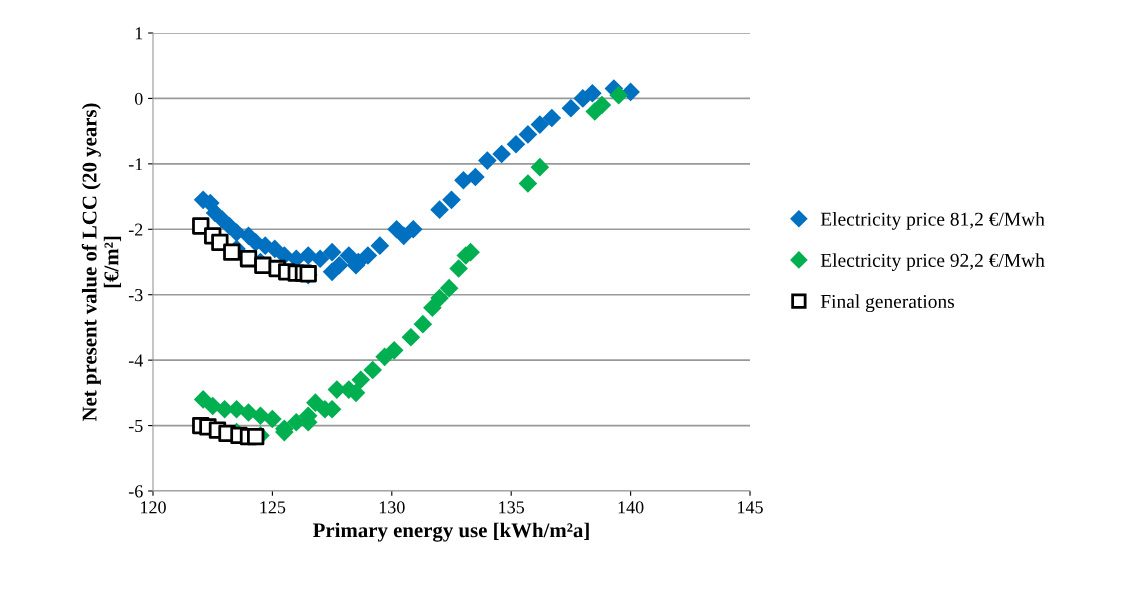 The image size is (1132, 605). I want to click on x-tick-label: 135, so click(512, 507).